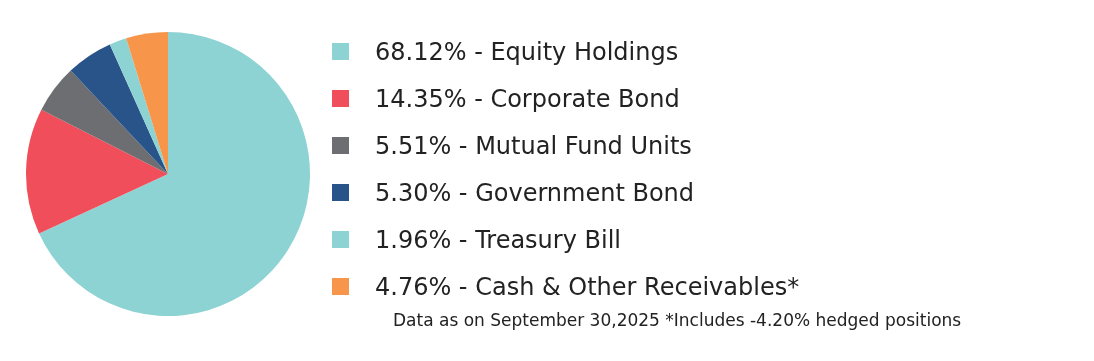  What do you see at coordinates (587, 286) in the screenshot?
I see `legend-label: 4.76% - Cash & Other Receivables*` at bounding box center [587, 286].